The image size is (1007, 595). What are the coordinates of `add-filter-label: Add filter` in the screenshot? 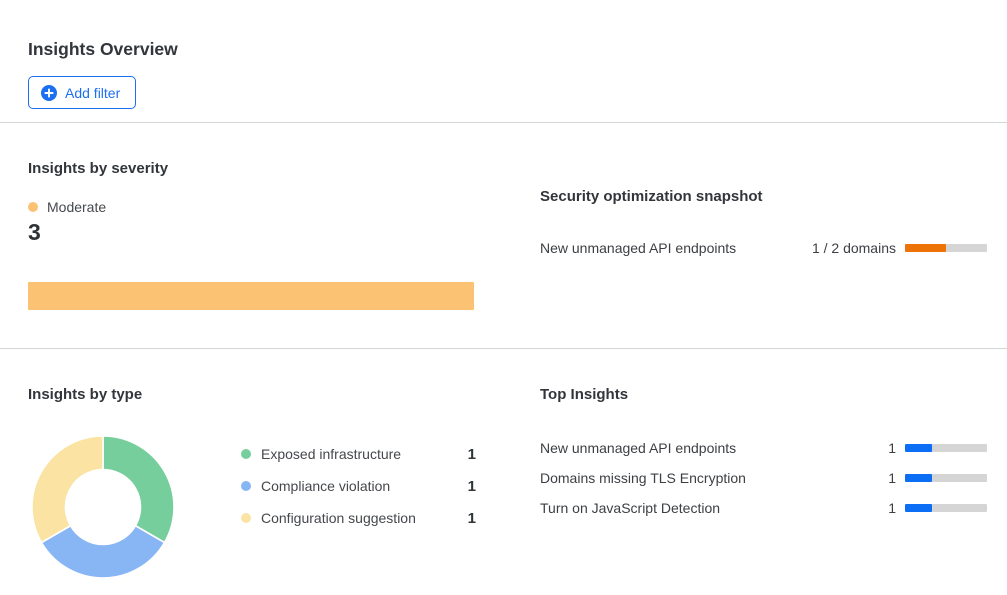 It's located at (93, 92).